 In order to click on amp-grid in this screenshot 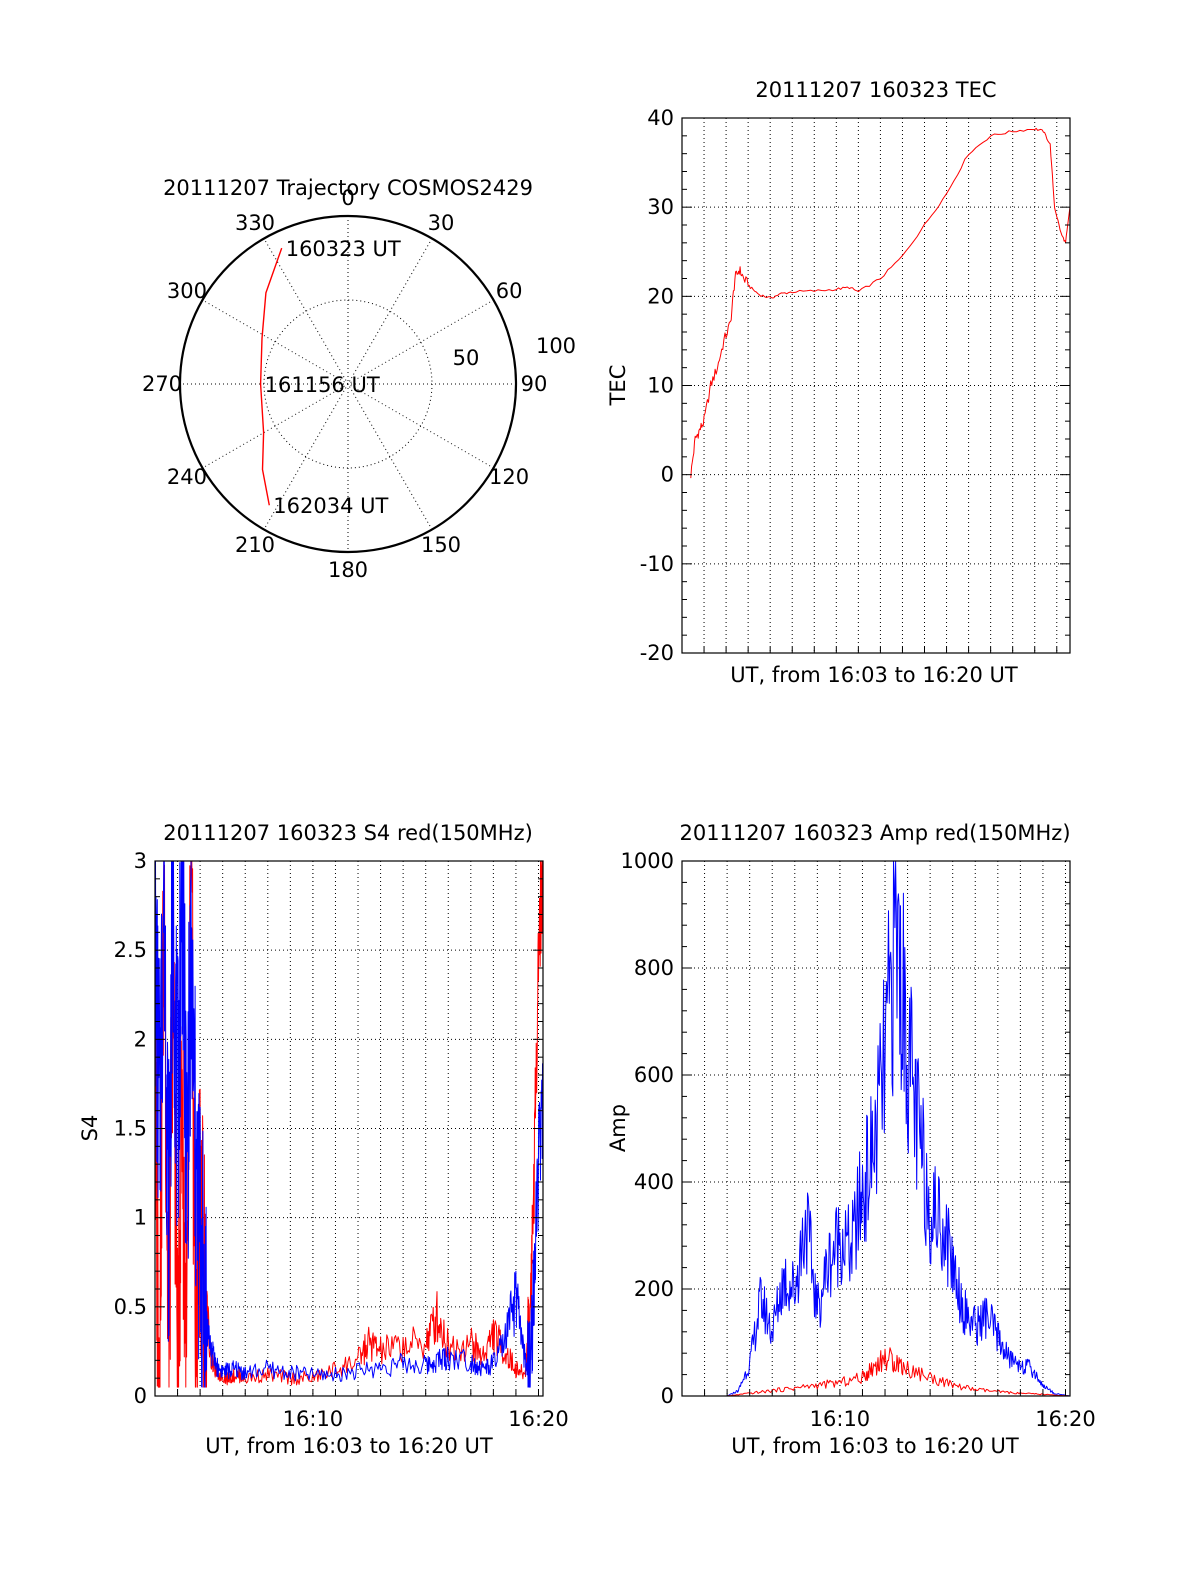, I will do `click(876, 1128)`.